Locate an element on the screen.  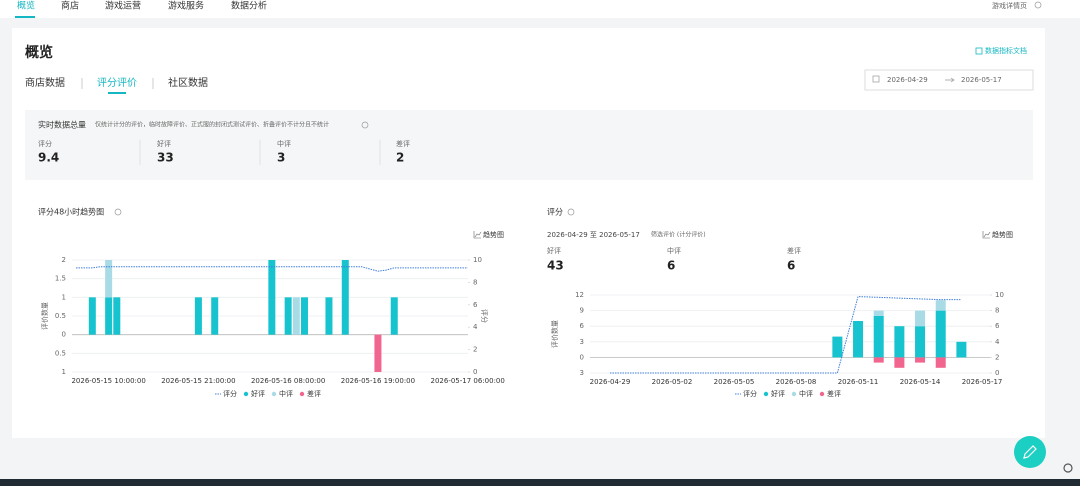
detail-link: 游戏详情页 is located at coordinates (1009, 5).